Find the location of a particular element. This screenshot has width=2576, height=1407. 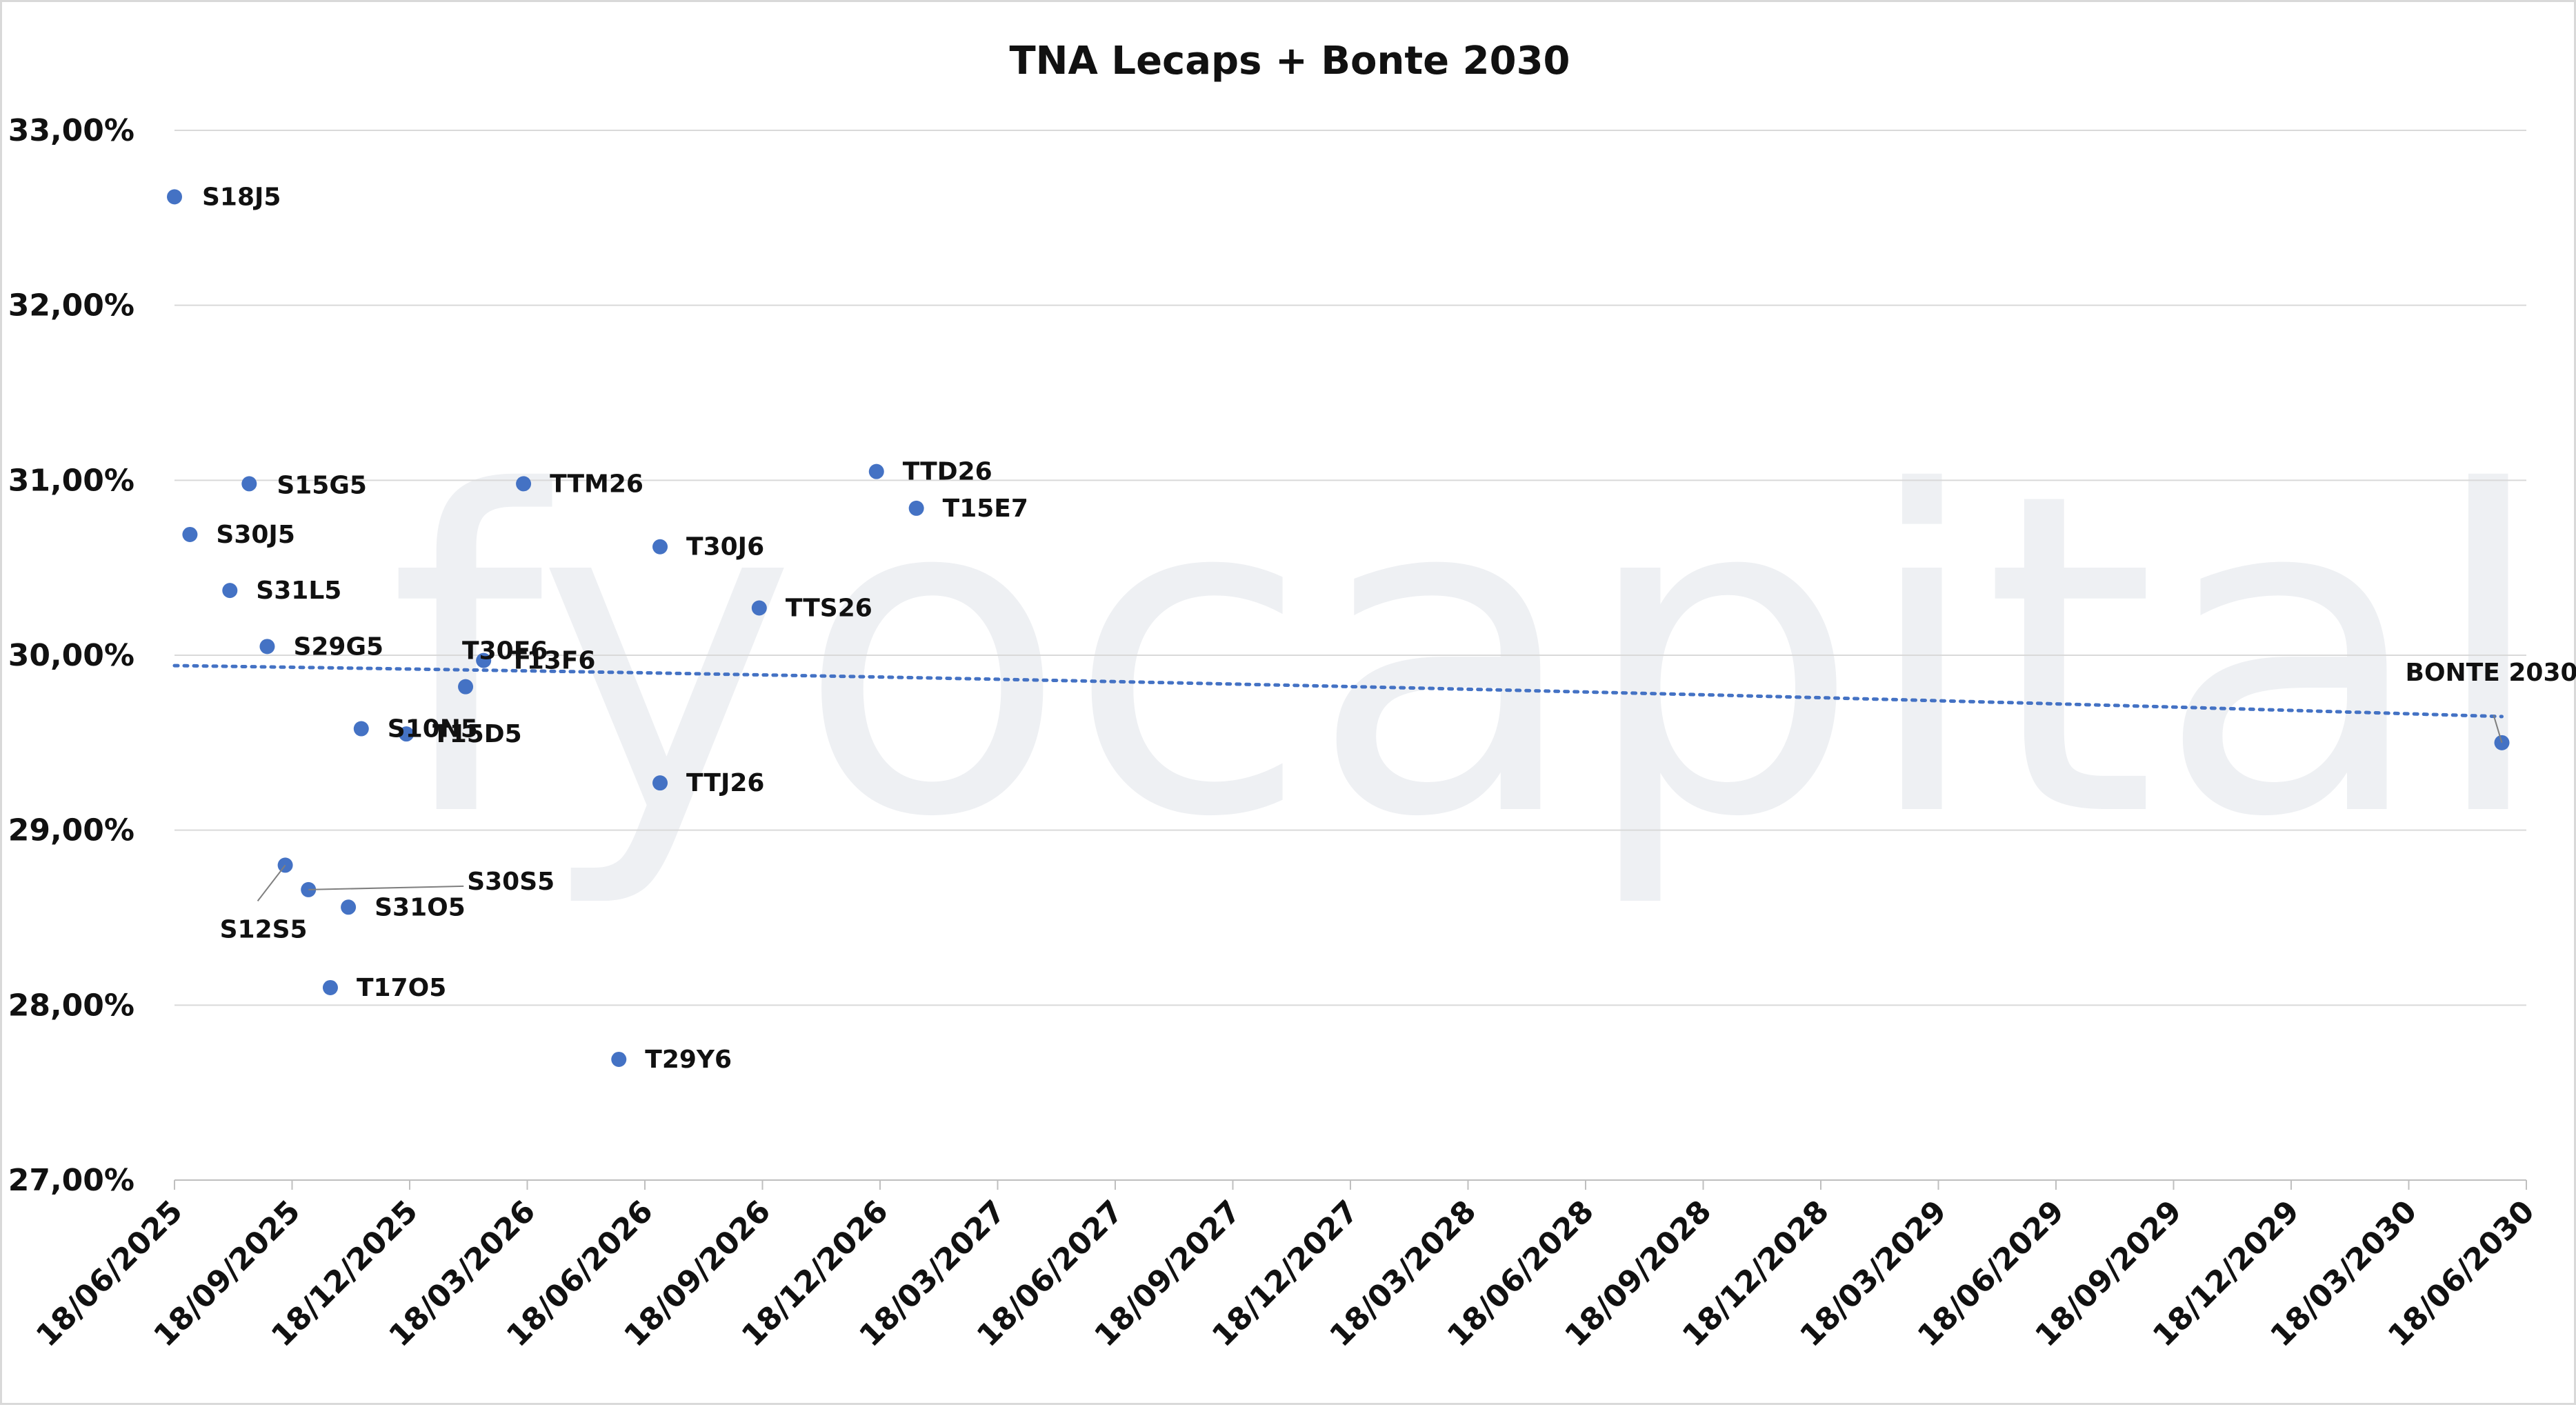

point-label: S31O5 is located at coordinates (420, 907).